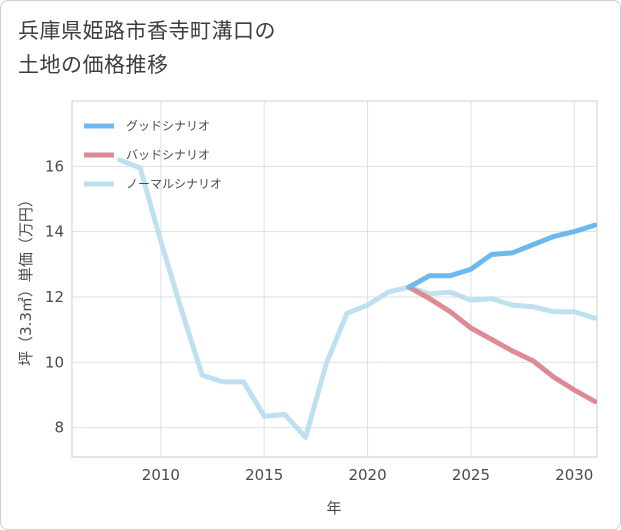  I want to click on y-tick-label: 10, so click(54, 362).